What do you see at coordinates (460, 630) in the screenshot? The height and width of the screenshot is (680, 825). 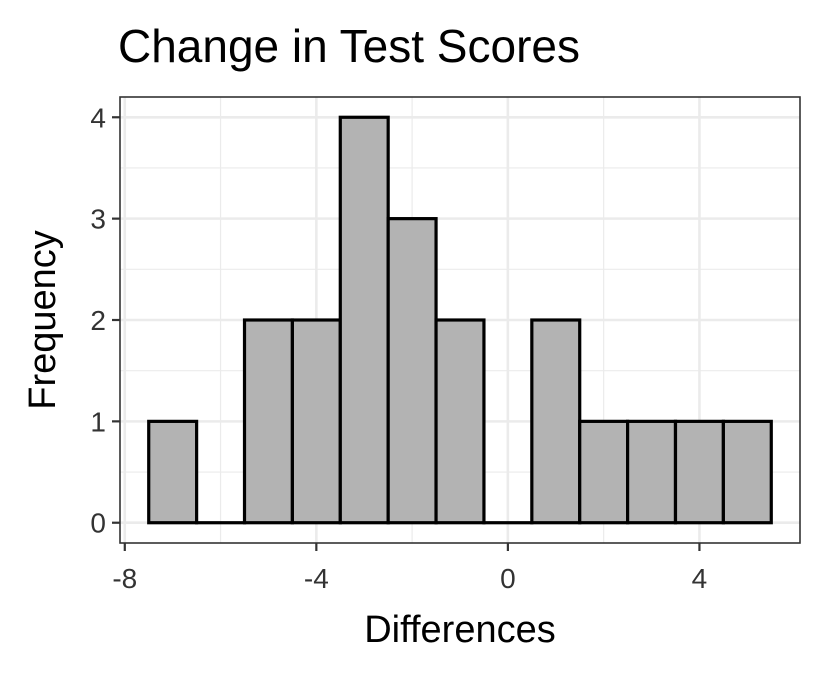 I see `x-axis-title: Differences` at bounding box center [460, 630].